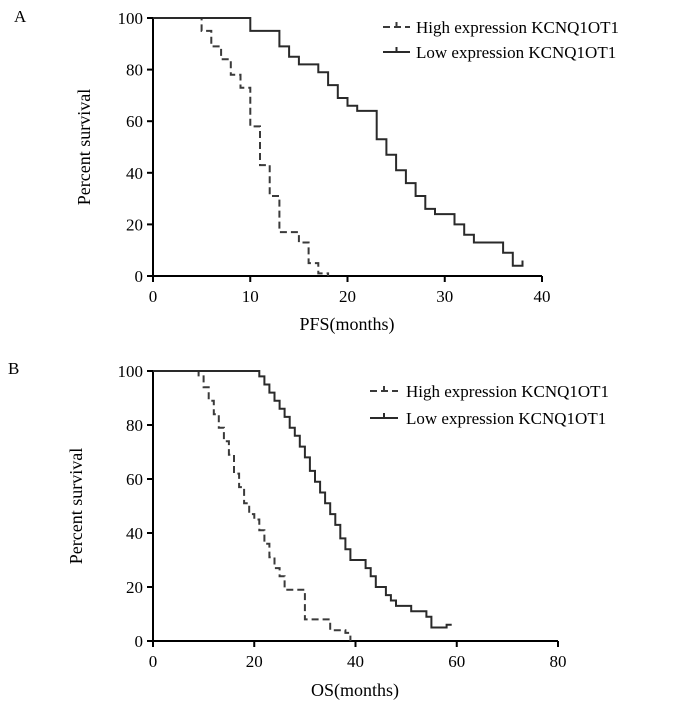  What do you see at coordinates (250, 296) in the screenshot?
I see `x-tick-label: 10` at bounding box center [250, 296].